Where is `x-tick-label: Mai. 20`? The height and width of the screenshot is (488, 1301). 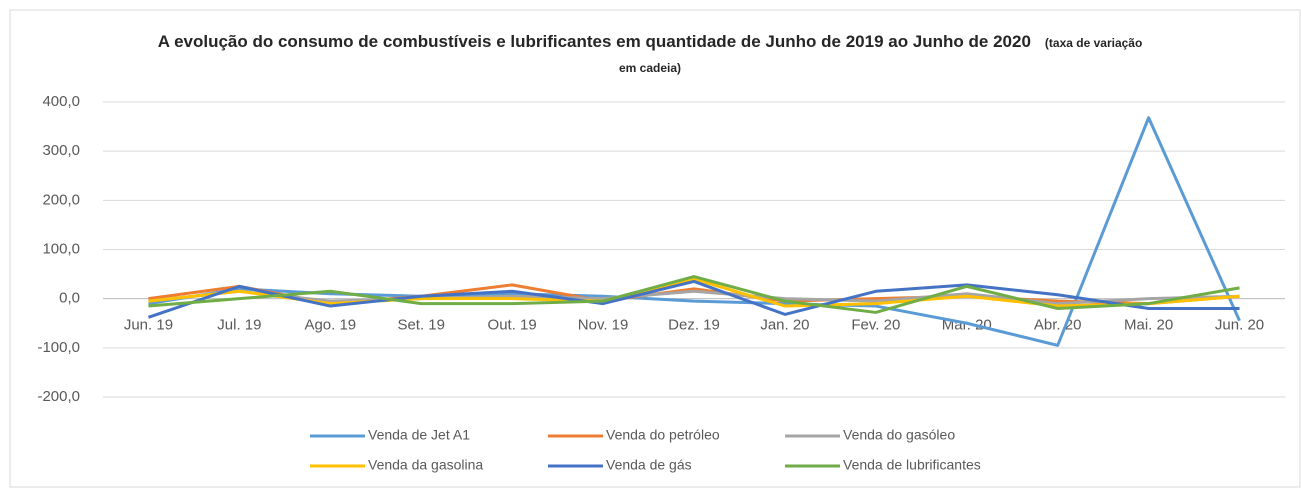 x-tick-label: Mai. 20 is located at coordinates (1148, 325).